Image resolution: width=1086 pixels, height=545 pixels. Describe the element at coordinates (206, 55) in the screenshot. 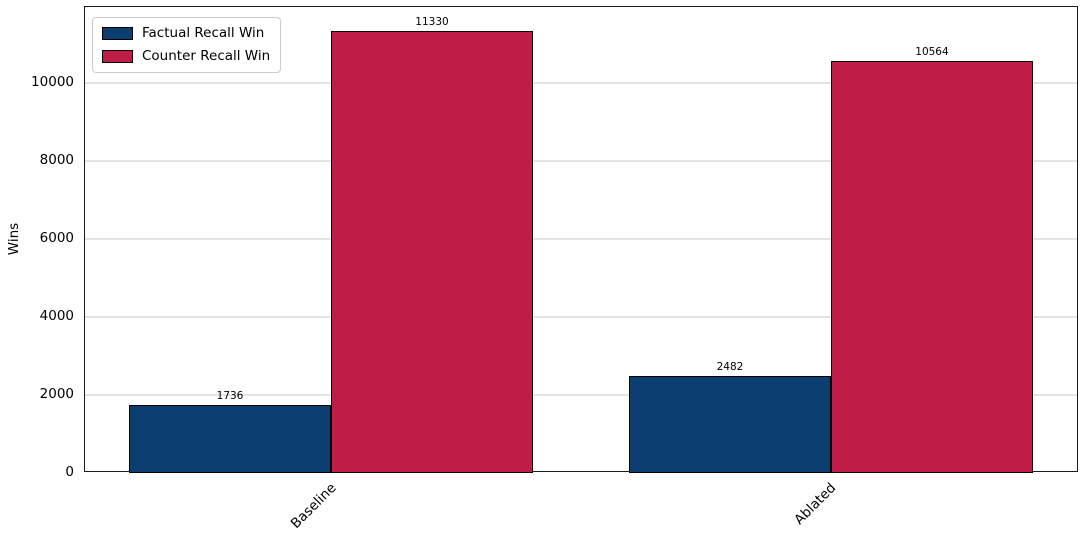

I see `legend-label-counter: Counter Recall Win` at that location.